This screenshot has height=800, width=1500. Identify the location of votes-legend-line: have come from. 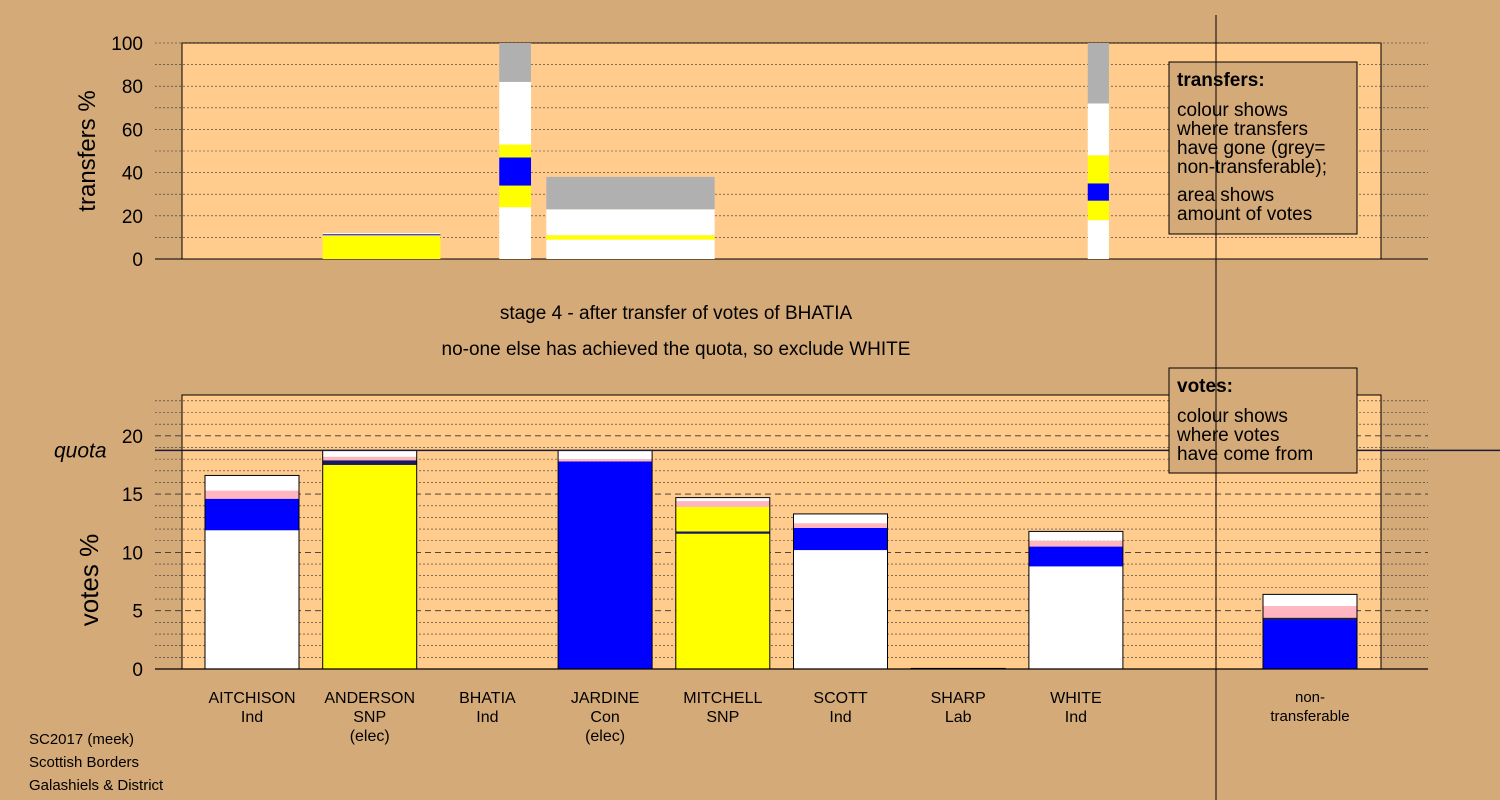
(1245, 454).